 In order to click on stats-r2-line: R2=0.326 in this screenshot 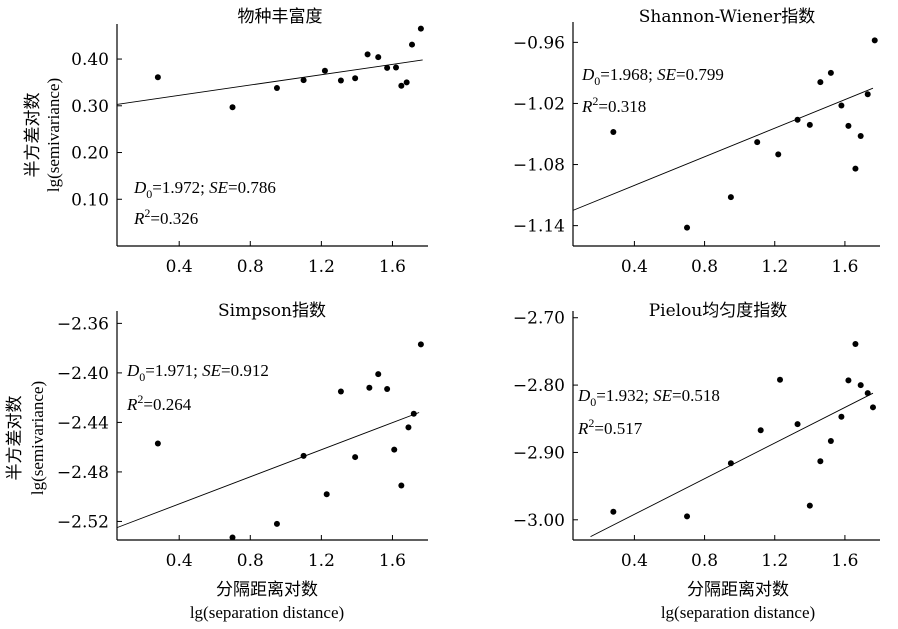, I will do `click(165, 217)`.